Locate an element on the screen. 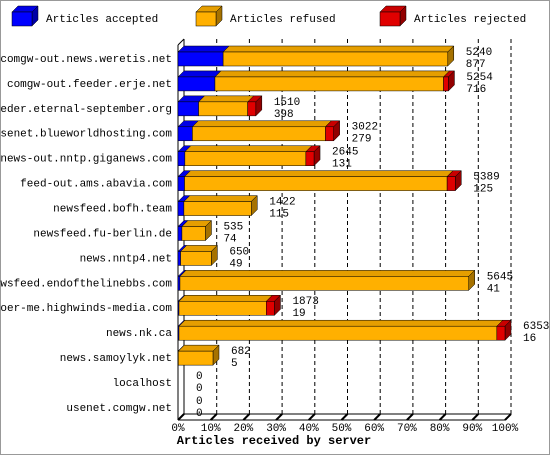  bar-total-label: 0 is located at coordinates (199, 377).